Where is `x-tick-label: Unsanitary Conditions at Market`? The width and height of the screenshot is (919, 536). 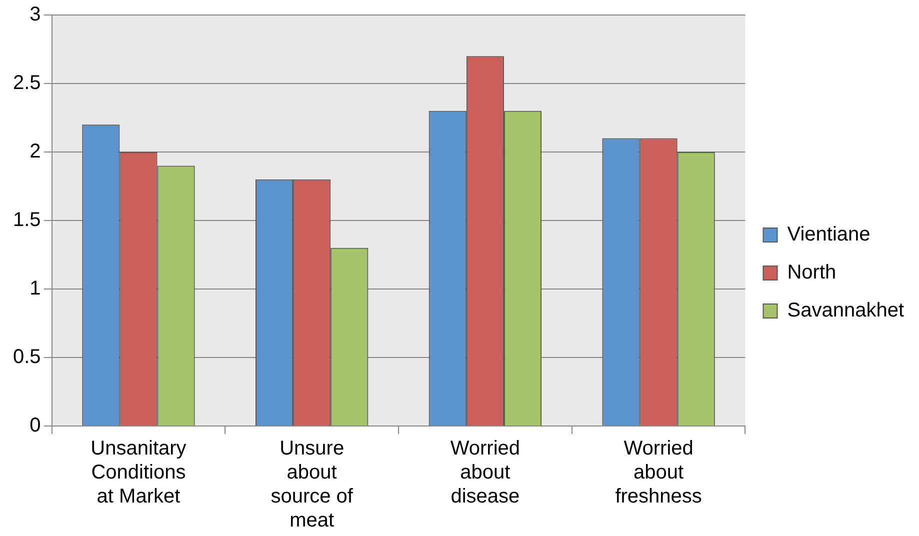
x-tick-label: Unsanitary Conditions at Market is located at coordinates (138, 473).